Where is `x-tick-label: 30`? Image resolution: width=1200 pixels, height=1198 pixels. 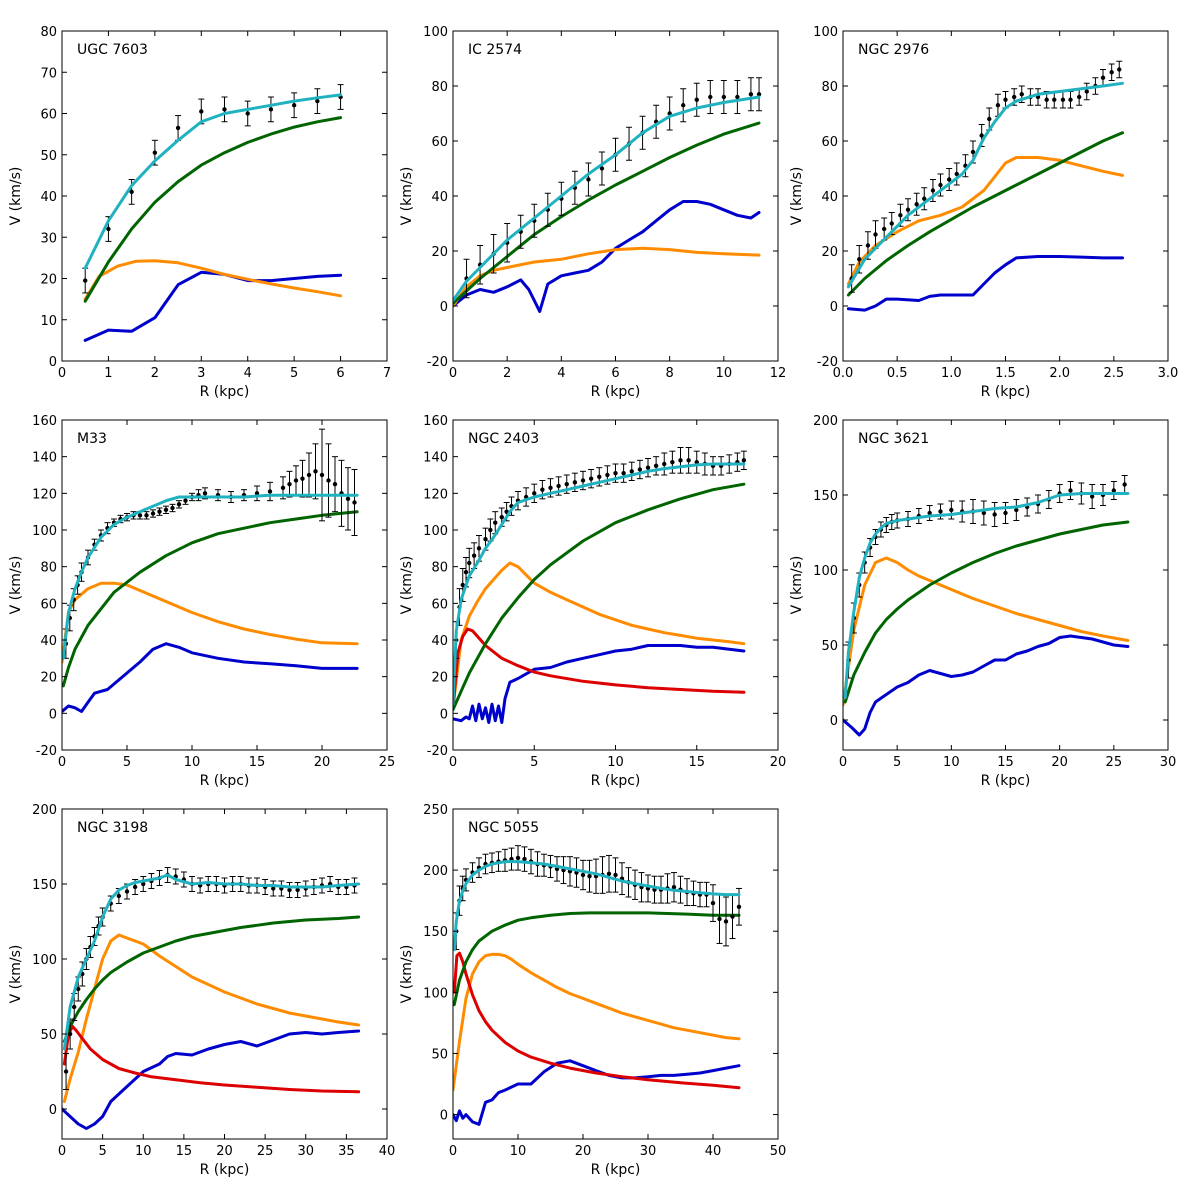 x-tick-label: 30 is located at coordinates (1168, 762).